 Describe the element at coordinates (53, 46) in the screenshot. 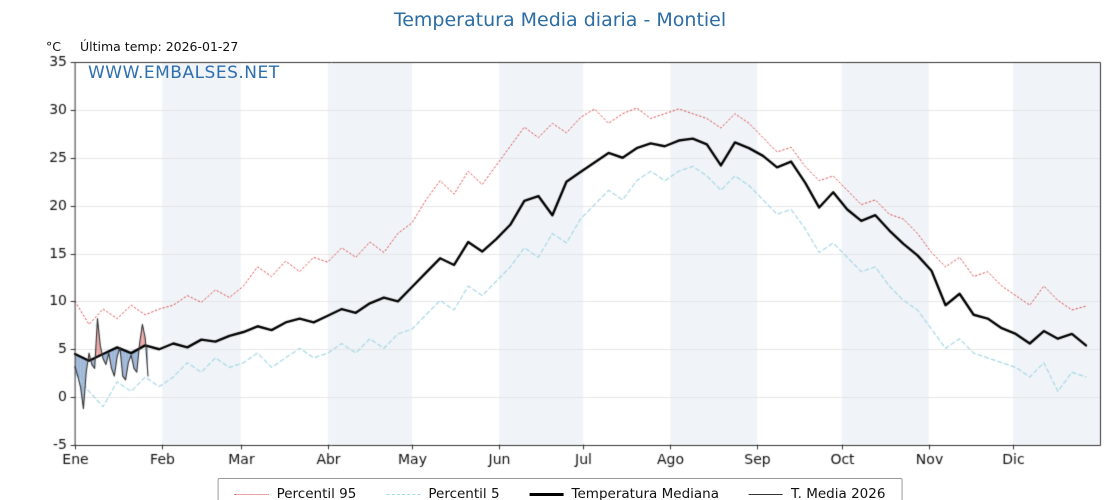

I see `y-axis-unit-label: °C` at that location.